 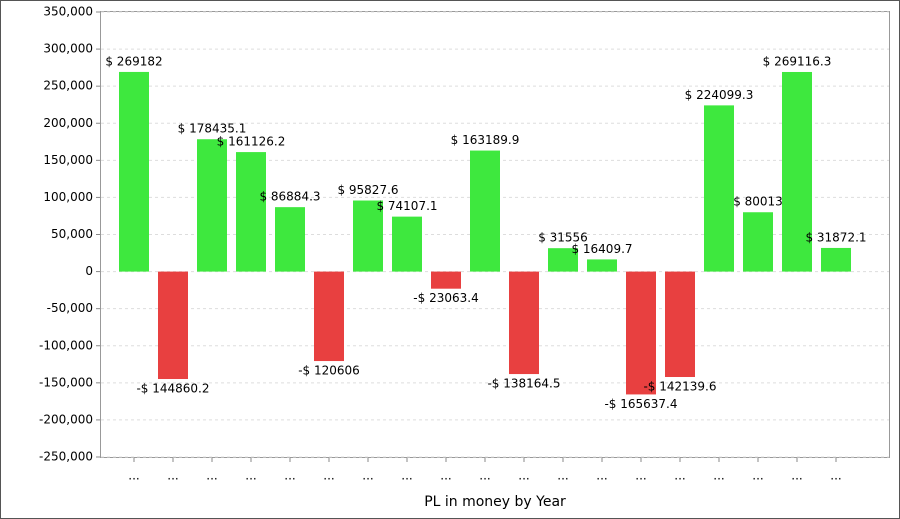 What do you see at coordinates (68, 160) in the screenshot?
I see `y-tick-label: 150,000` at bounding box center [68, 160].